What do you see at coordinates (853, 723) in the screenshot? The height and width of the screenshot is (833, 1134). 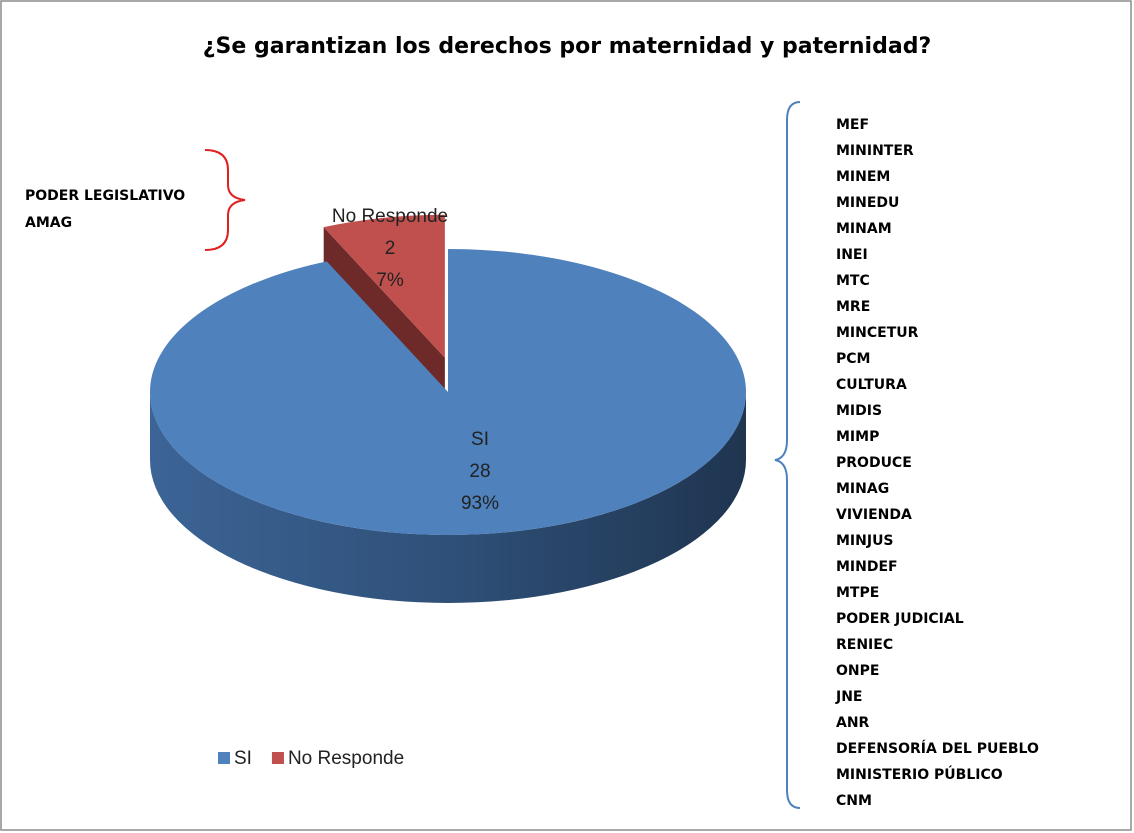 I see `annotation-right: ANR` at bounding box center [853, 723].